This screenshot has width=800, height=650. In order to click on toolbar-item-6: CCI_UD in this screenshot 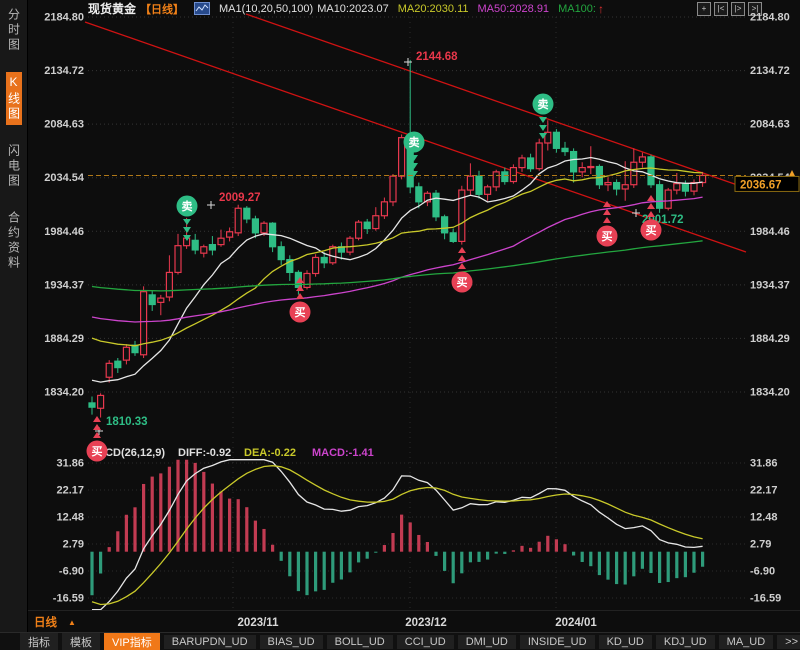, I will do `click(425, 641)`.